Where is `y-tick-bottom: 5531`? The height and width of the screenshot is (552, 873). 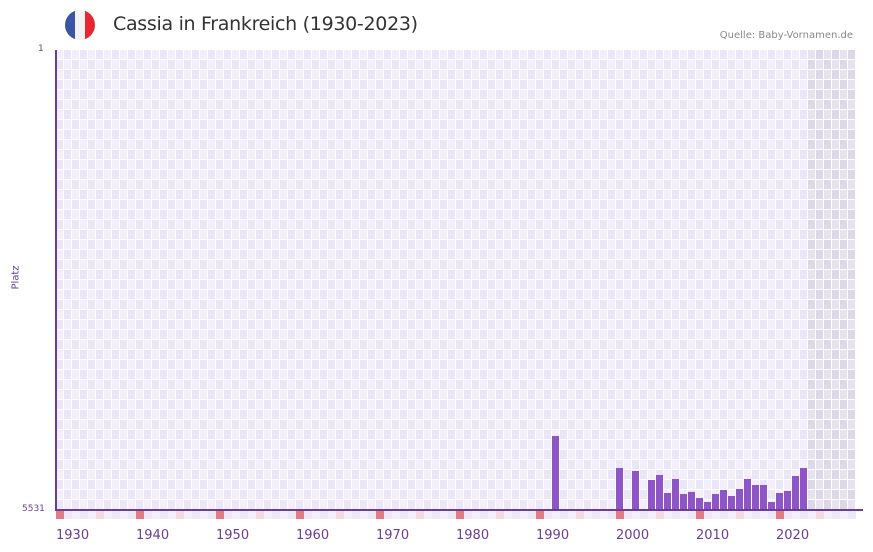
y-tick-bottom: 5531 is located at coordinates (33, 509).